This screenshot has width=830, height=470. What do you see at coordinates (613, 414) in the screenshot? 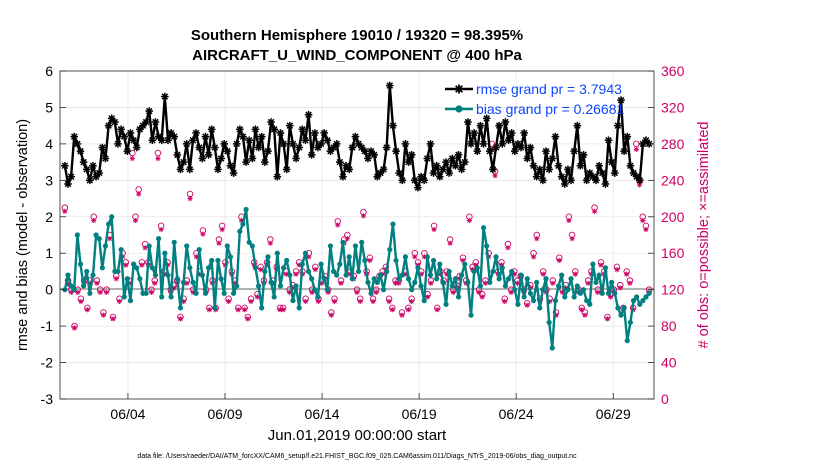
I see `x-tick-label: 06/29` at bounding box center [613, 414].